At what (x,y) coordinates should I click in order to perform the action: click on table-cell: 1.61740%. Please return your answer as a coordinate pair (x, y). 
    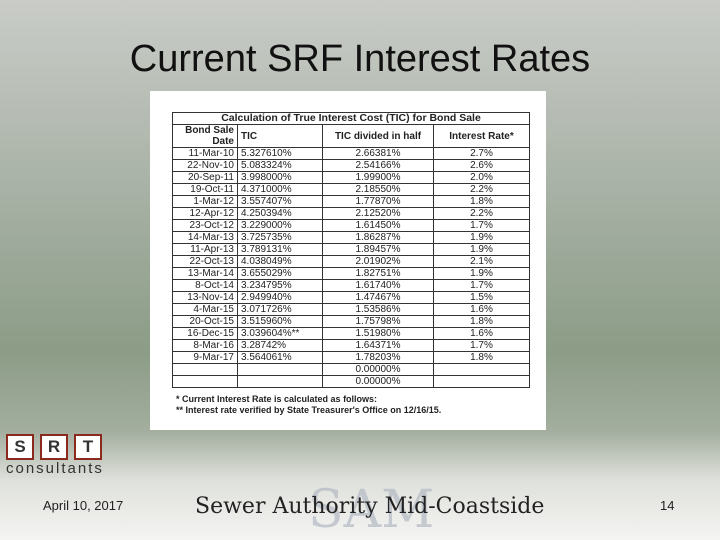
    Looking at the image, I should click on (378, 285).